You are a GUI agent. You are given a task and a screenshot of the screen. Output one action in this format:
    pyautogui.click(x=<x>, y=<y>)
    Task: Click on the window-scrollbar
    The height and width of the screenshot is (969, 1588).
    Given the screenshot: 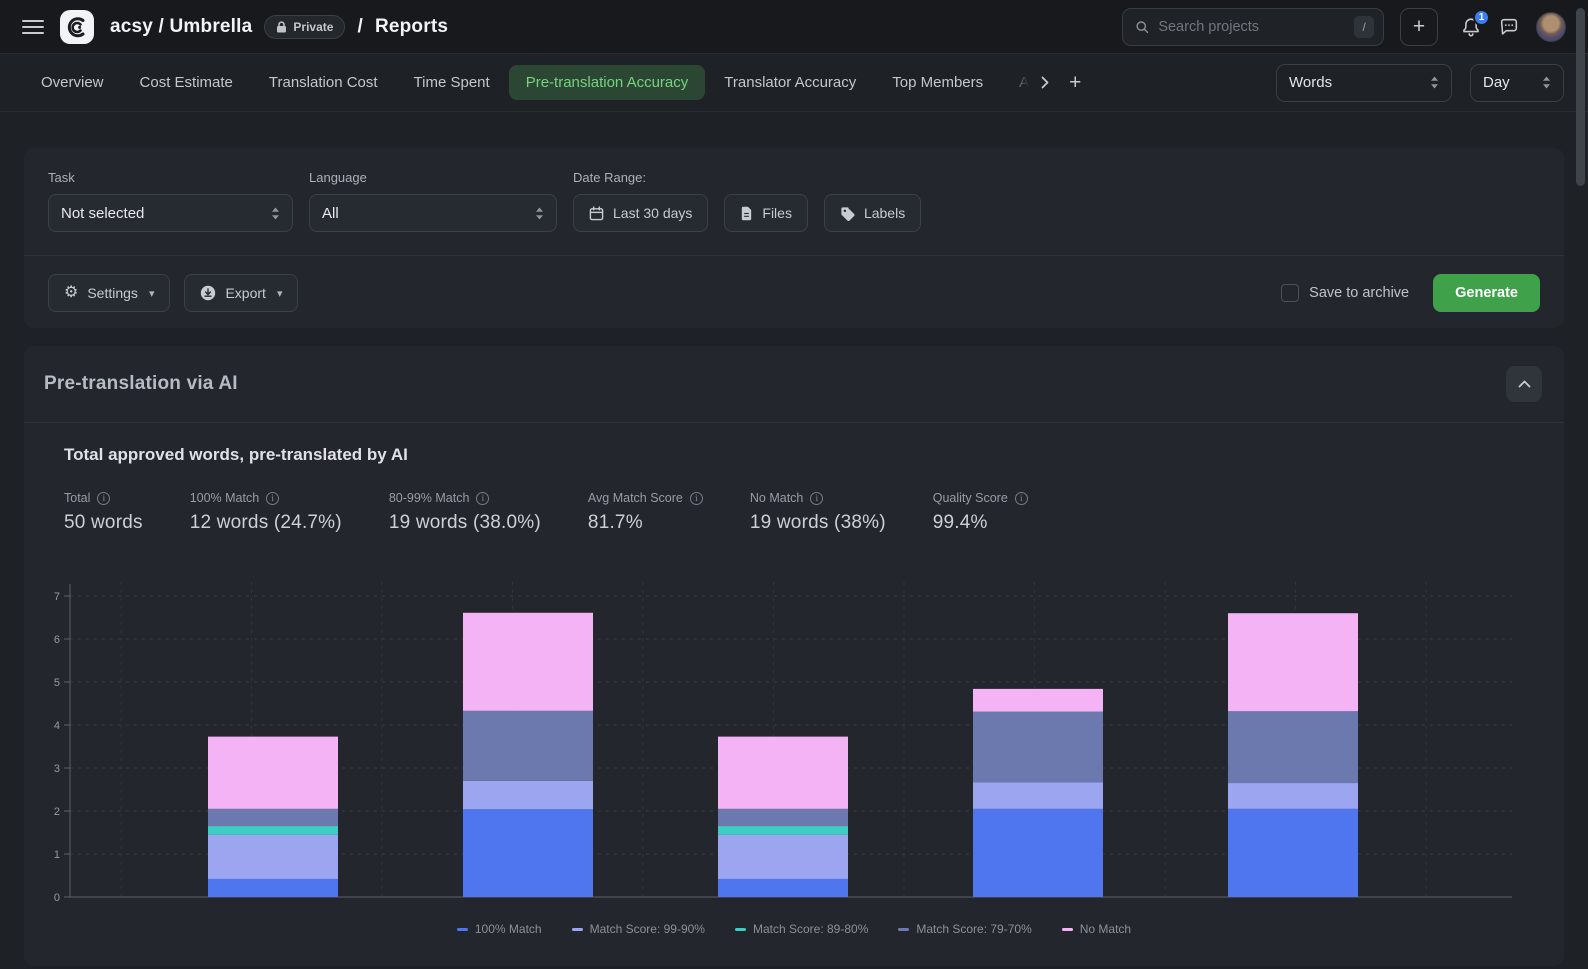 What is the action you would take?
    pyautogui.click(x=1580, y=97)
    